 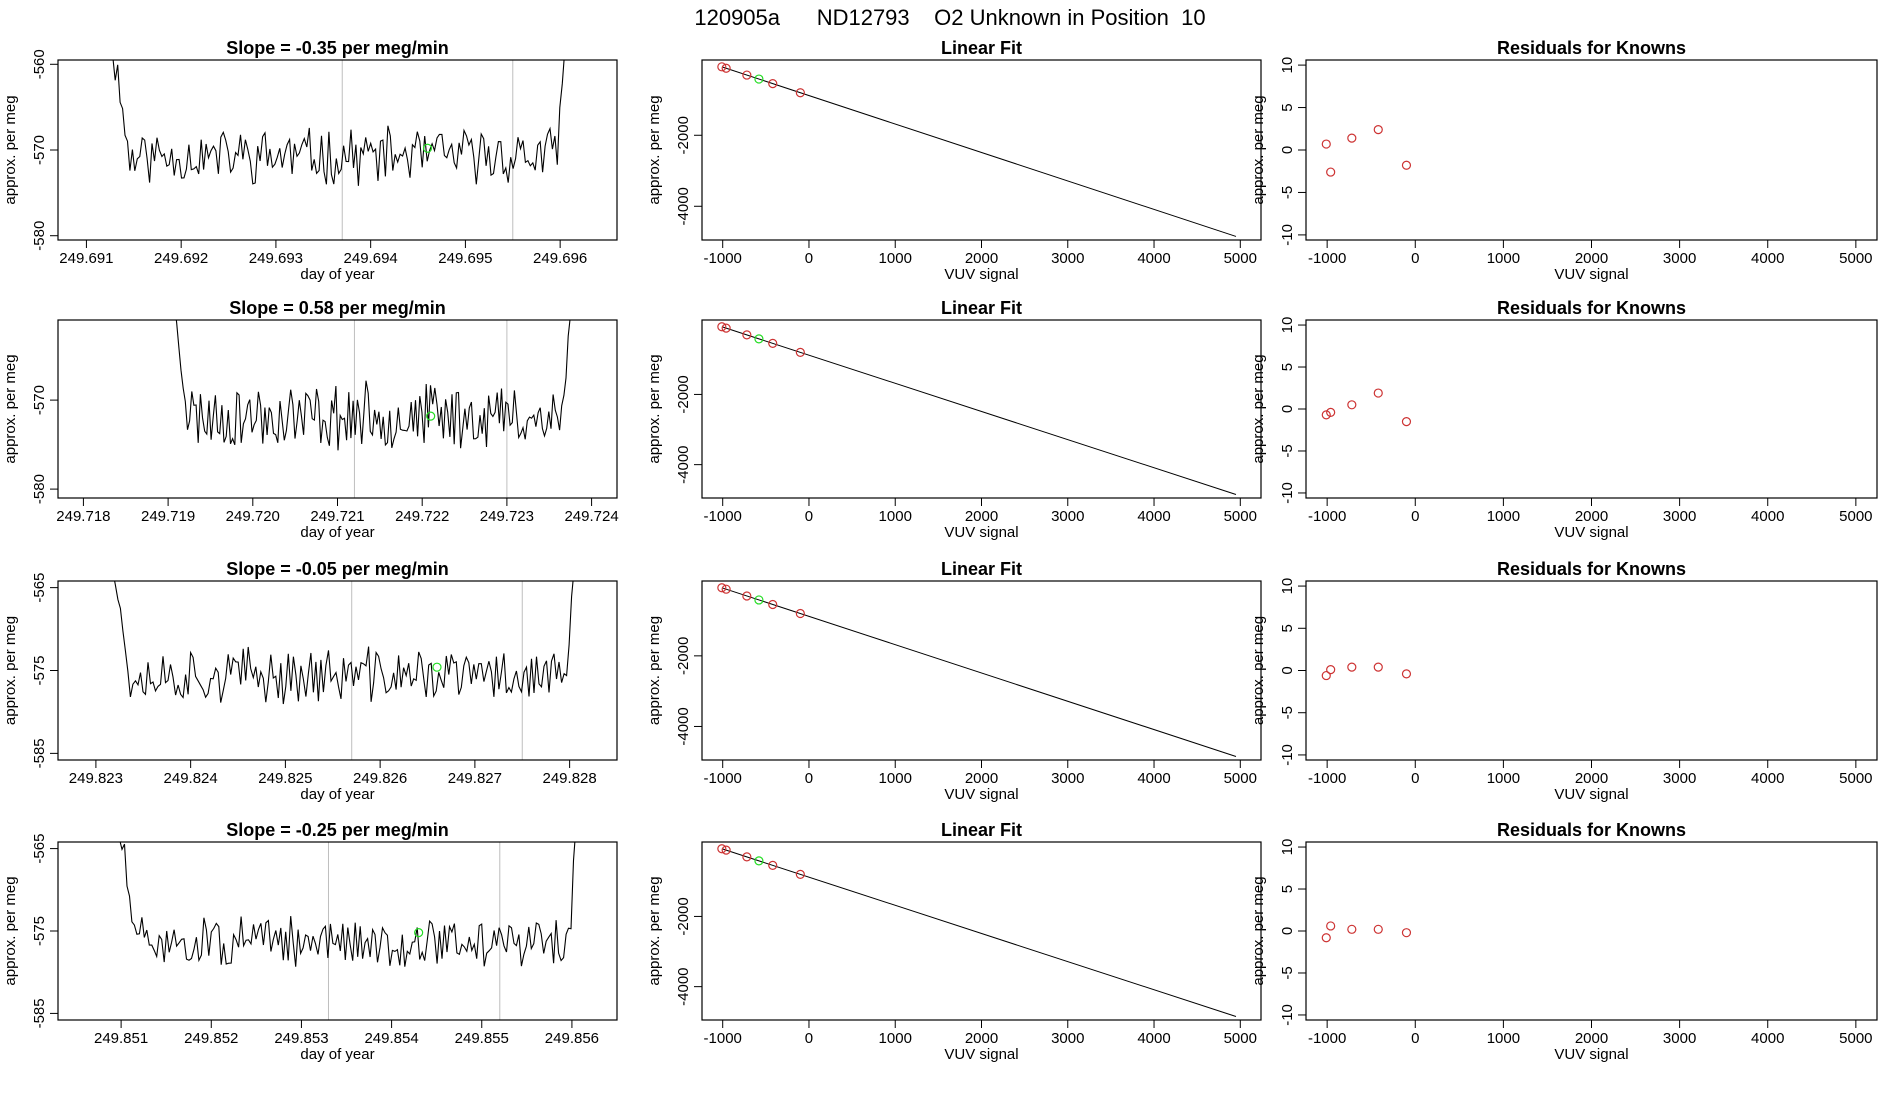 What do you see at coordinates (981, 830) in the screenshot?
I see `linear-fit-4-title: Linear Fit` at bounding box center [981, 830].